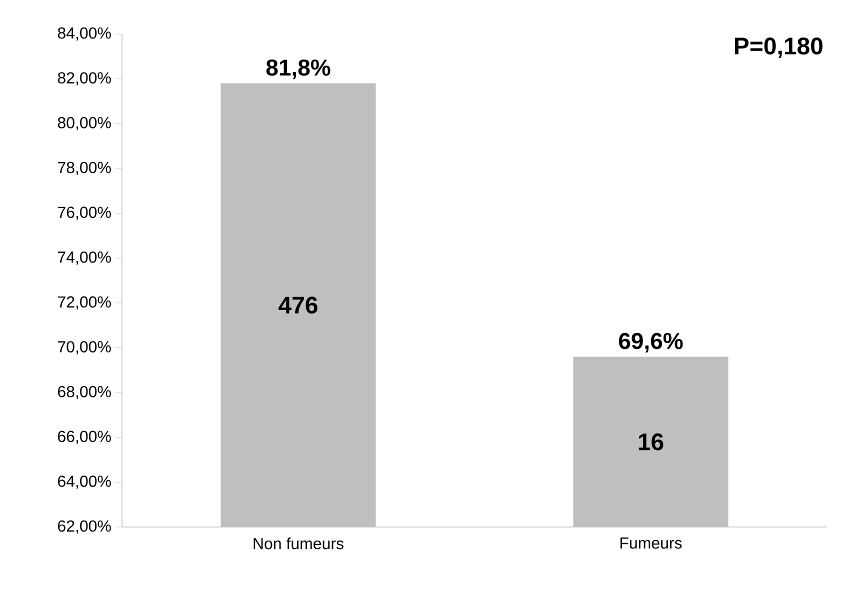  I want to click on y-tick-label: 80,00%, so click(84, 123).